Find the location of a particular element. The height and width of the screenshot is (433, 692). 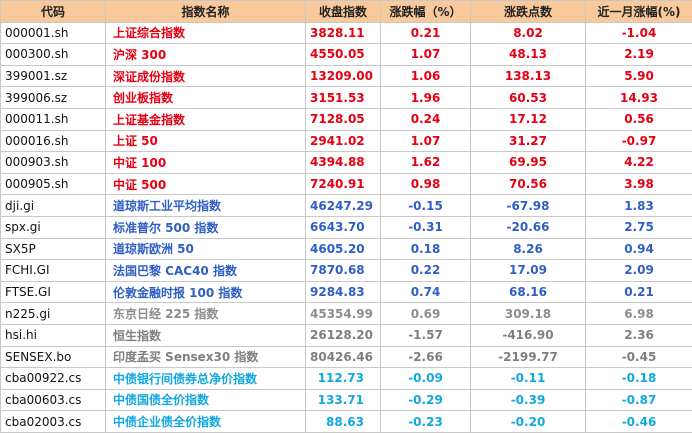

table-row: 399006.sz 创业板指数 3151.53 1.96 60.53 14.93 is located at coordinates (346, 97).